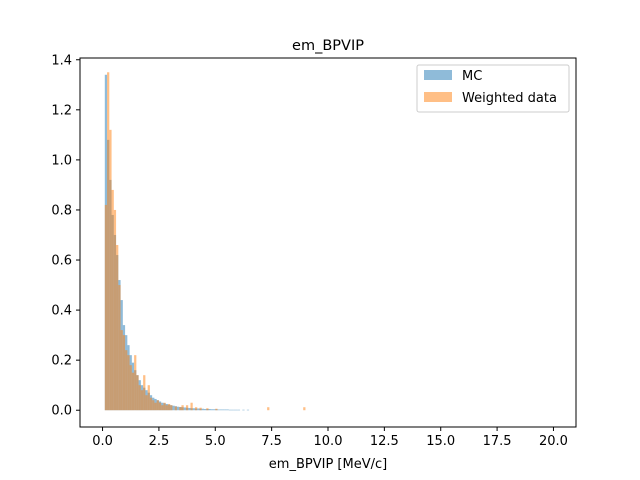  What do you see at coordinates (509, 98) in the screenshot?
I see `legend-label-weighted-data: Weighted data` at bounding box center [509, 98].